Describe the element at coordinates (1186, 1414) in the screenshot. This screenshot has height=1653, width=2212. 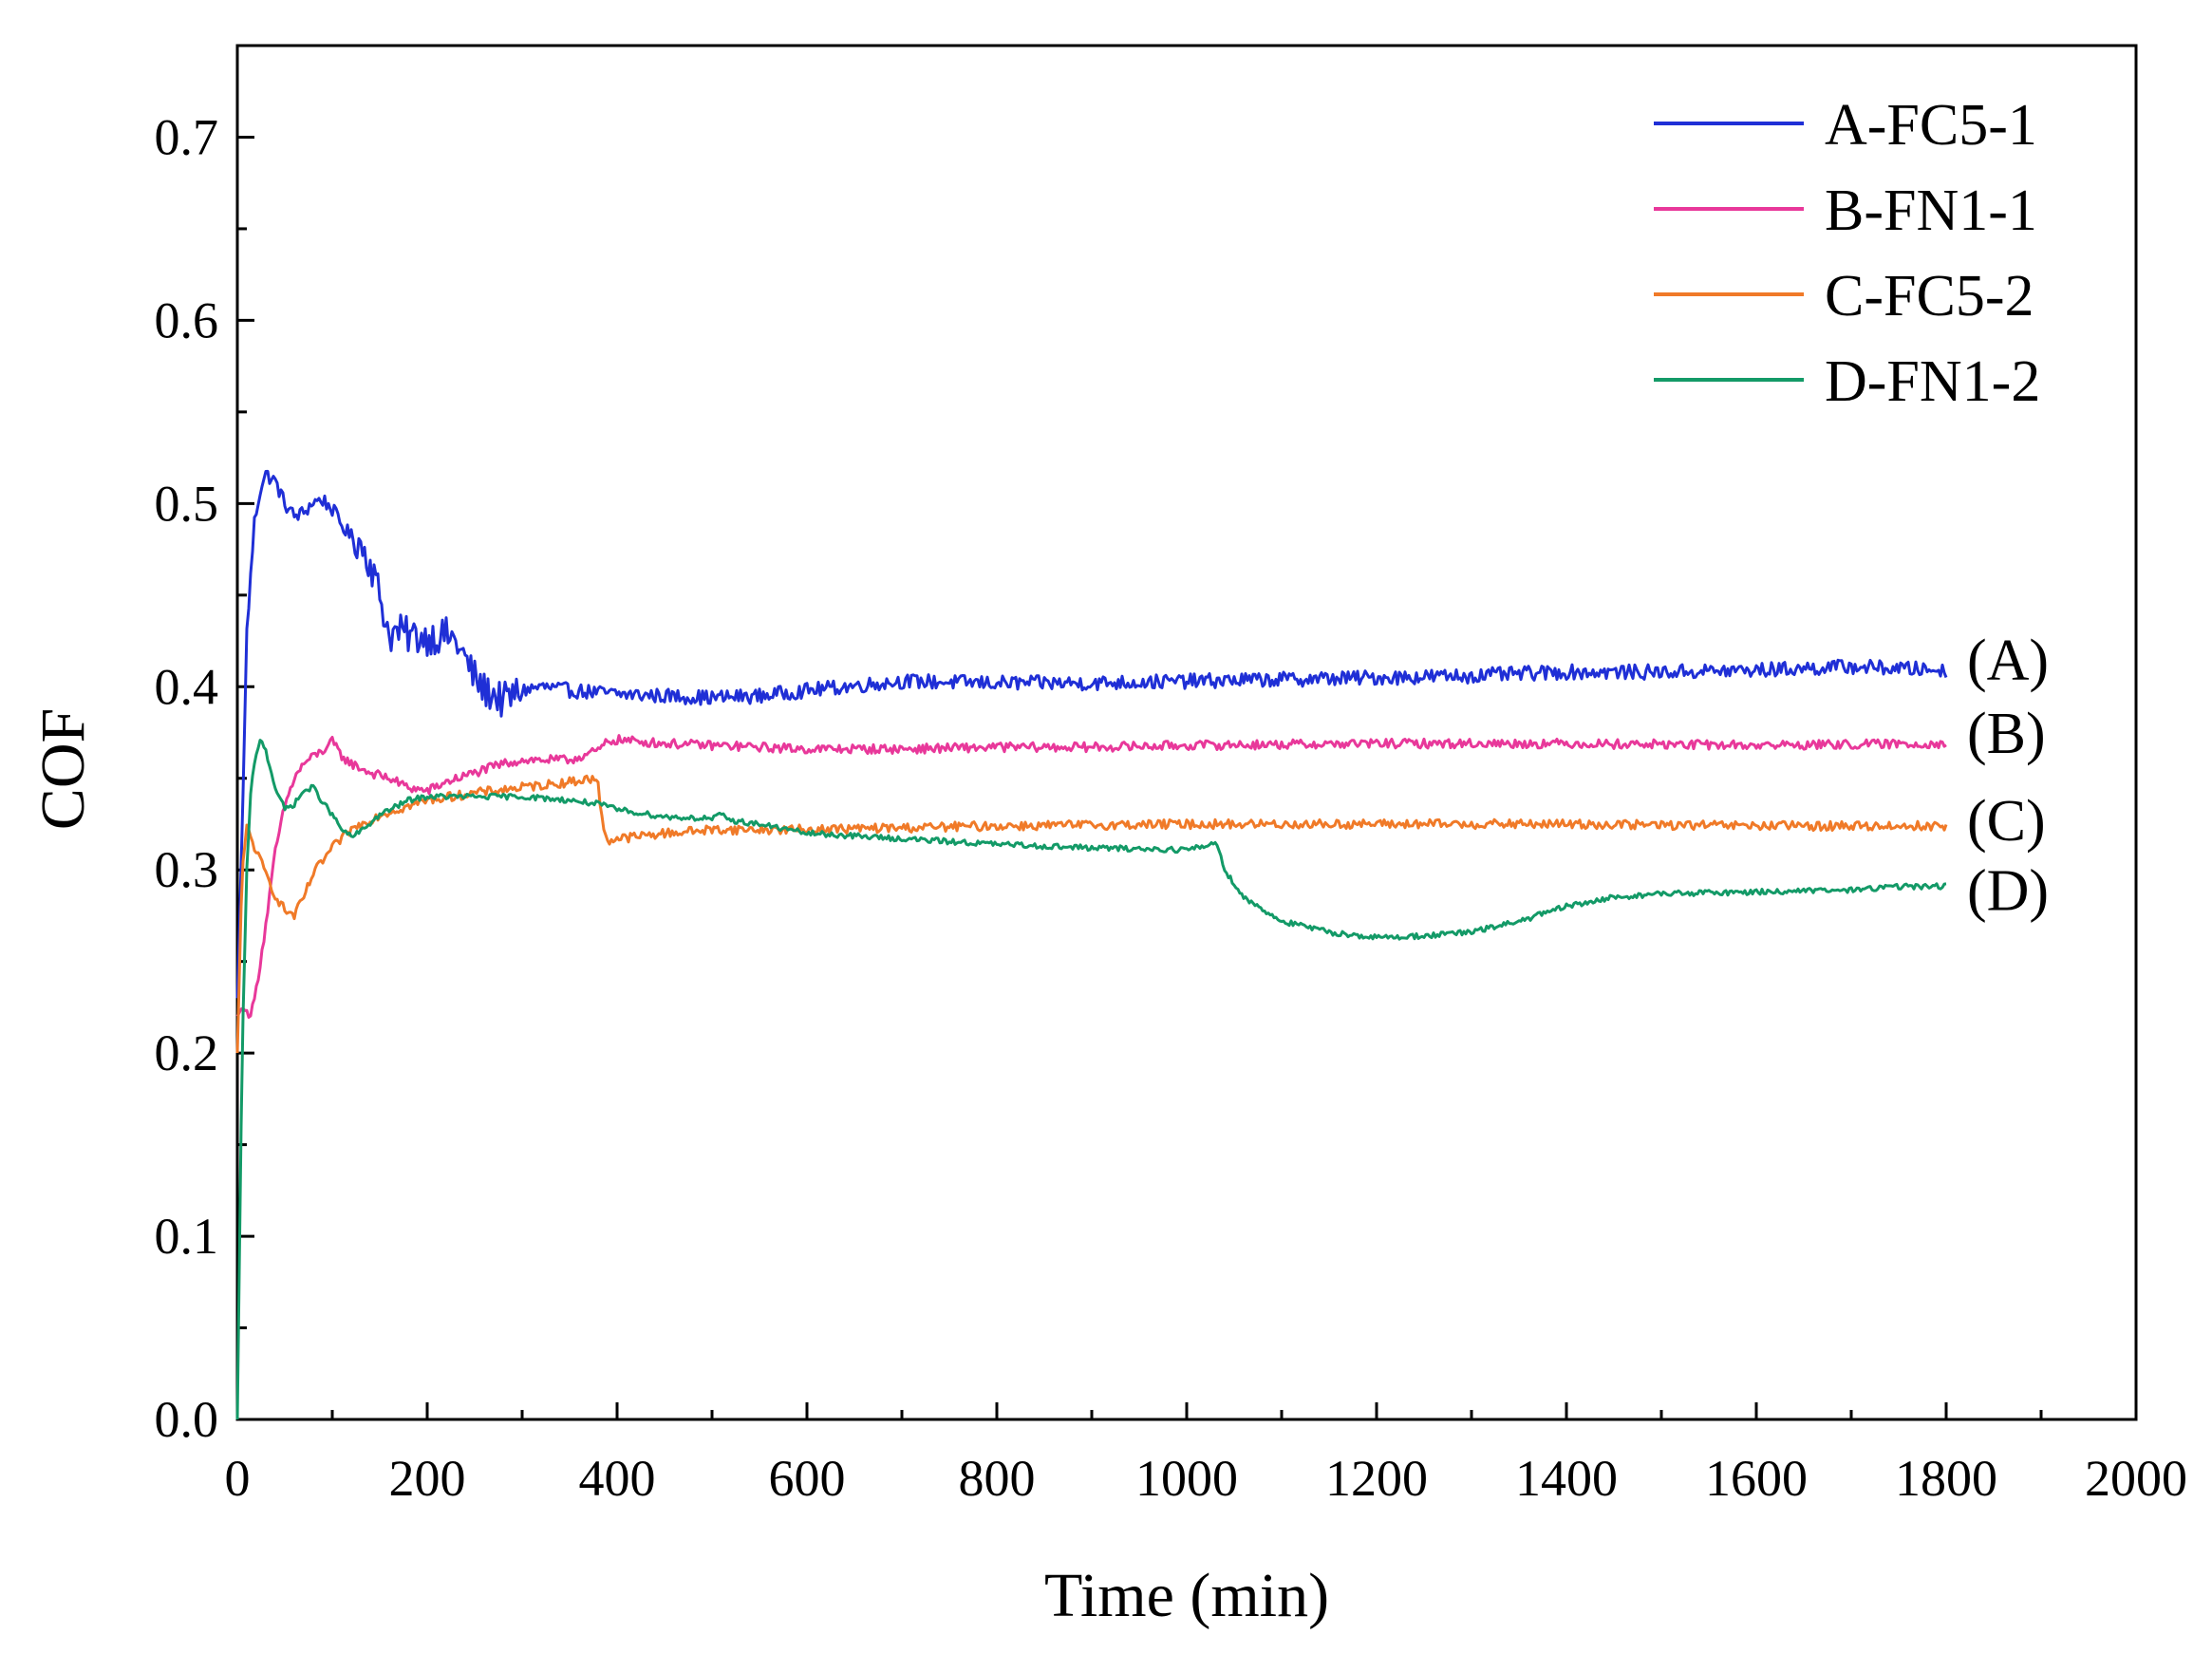
I see `x-minor-ticks` at that location.